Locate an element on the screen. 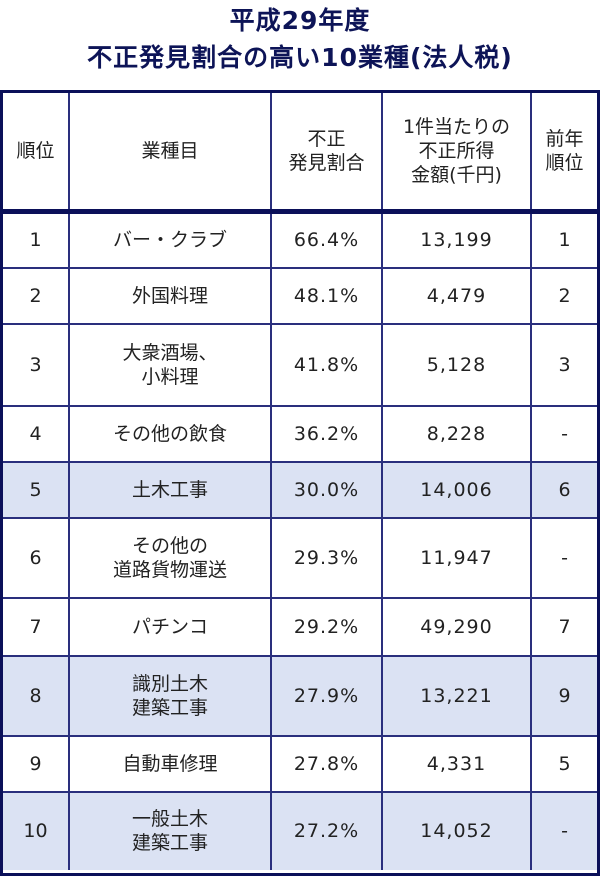  cell-fraud-ratio: 48.1% is located at coordinates (326, 295).